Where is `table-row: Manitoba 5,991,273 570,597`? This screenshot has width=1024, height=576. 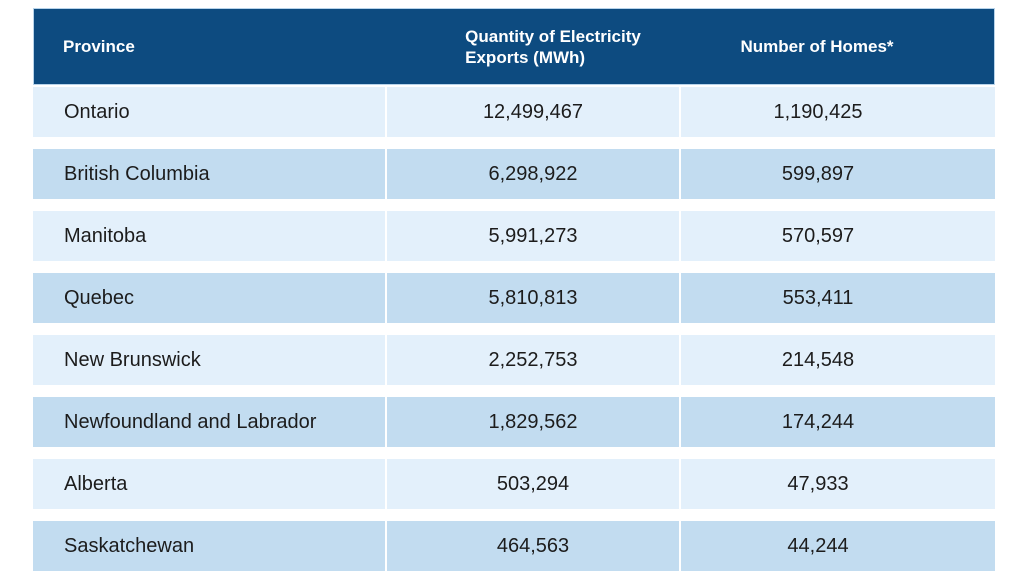
table-row: Manitoba 5,991,273 570,597 is located at coordinates (514, 236).